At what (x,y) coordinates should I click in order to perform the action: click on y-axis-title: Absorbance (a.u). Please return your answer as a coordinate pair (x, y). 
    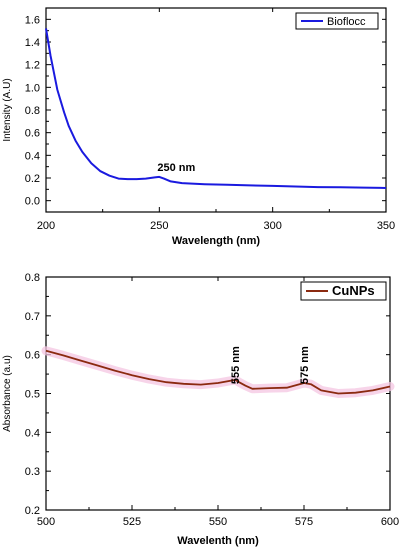
    Looking at the image, I should click on (7, 393).